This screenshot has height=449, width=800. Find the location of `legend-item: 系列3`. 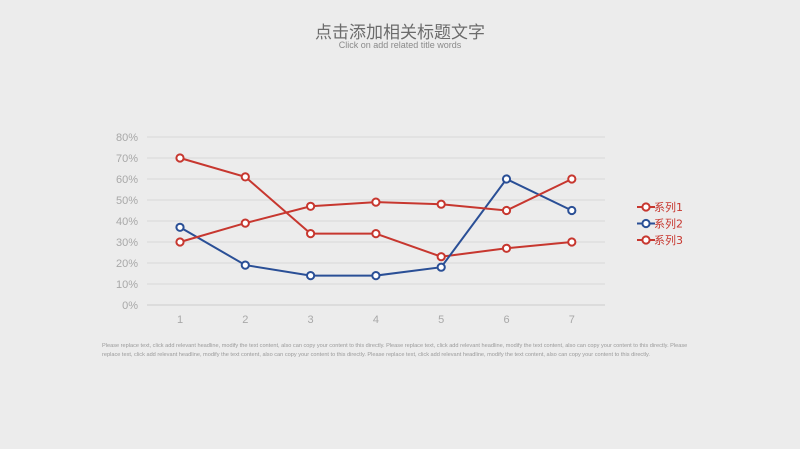

legend-item: 系列3 is located at coordinates (660, 240).